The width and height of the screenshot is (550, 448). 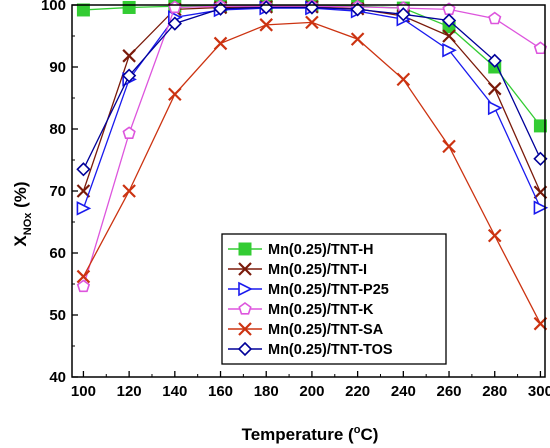 I want to click on legend-entry: Mn(0.25)/TNT-K, so click(x=301, y=310).